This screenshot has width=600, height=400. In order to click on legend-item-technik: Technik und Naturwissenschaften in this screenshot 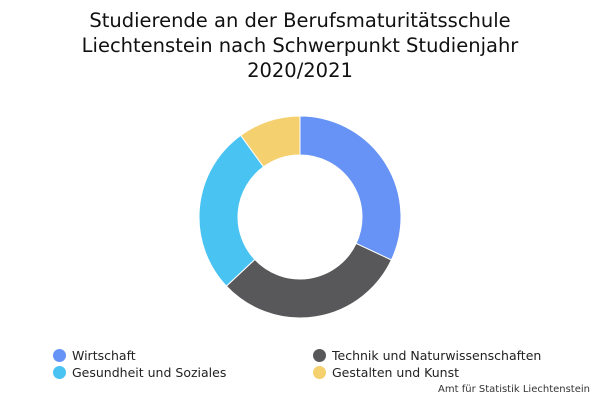, I will do `click(427, 355)`.